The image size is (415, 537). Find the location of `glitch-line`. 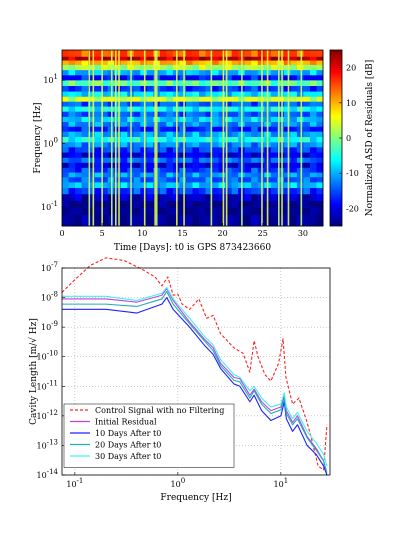

glitch-line is located at coordinates (223, 138).